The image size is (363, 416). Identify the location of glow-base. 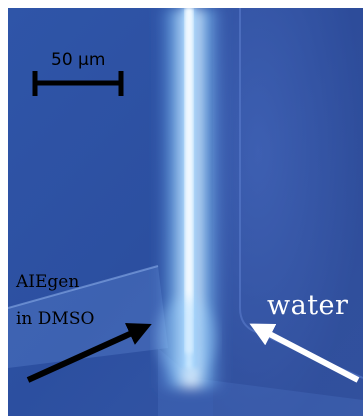
(186, 338).